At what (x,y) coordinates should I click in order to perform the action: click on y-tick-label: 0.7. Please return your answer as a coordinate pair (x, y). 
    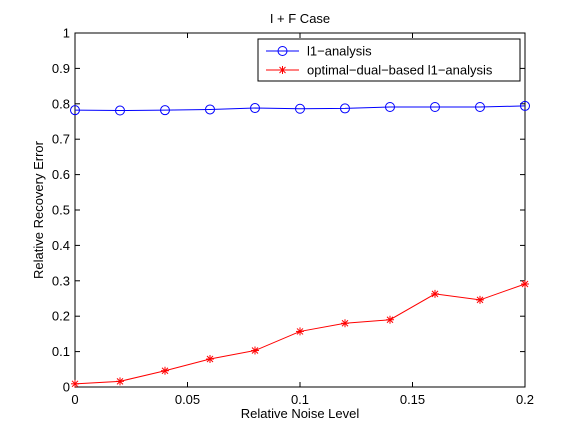
    Looking at the image, I should click on (61, 139).